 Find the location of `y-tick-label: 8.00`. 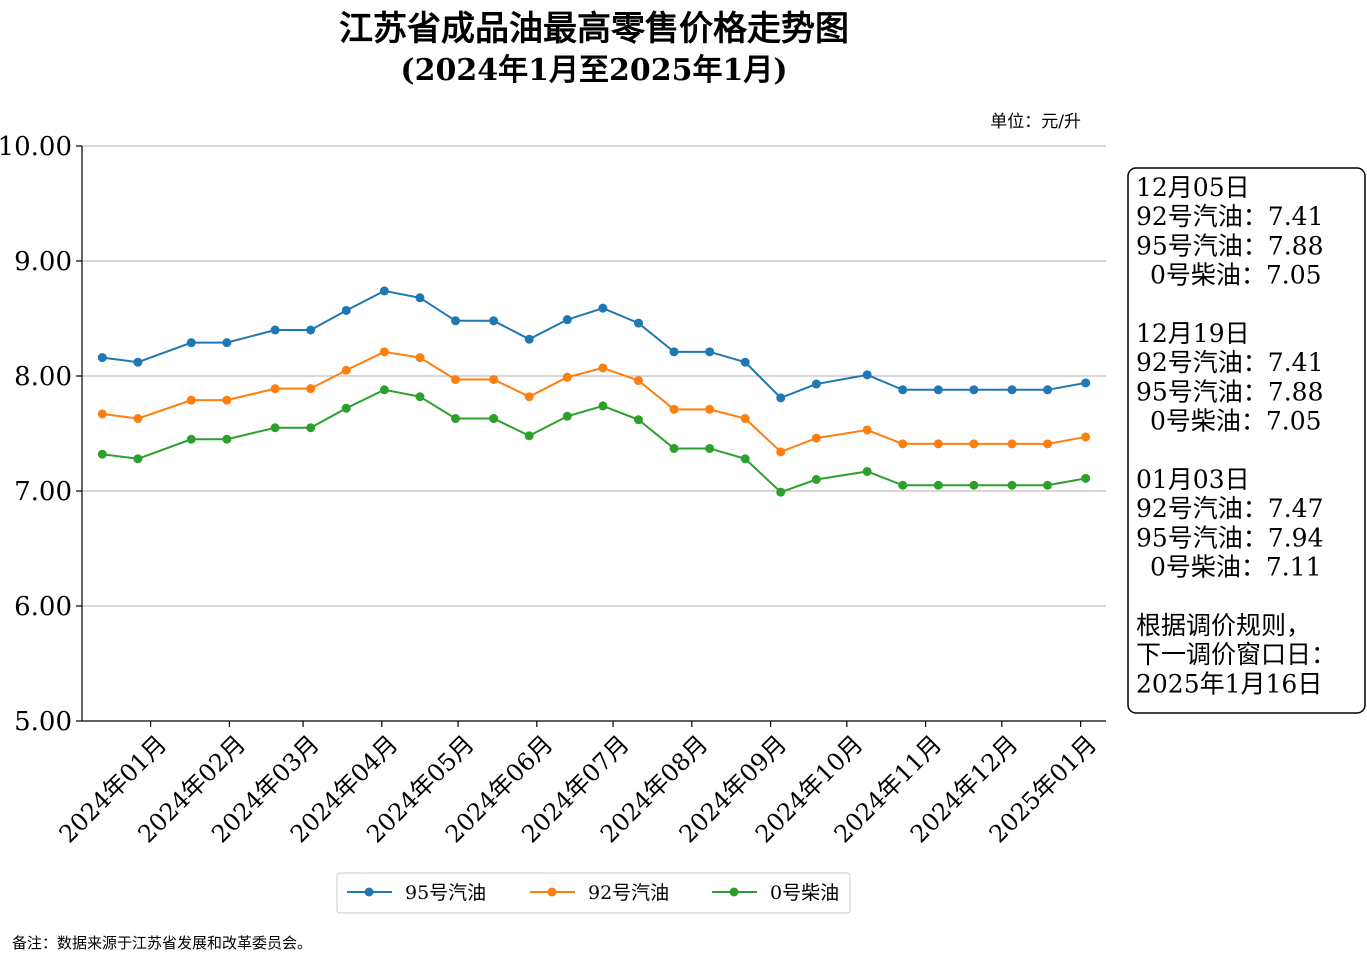

y-tick-label: 8.00 is located at coordinates (43, 377).